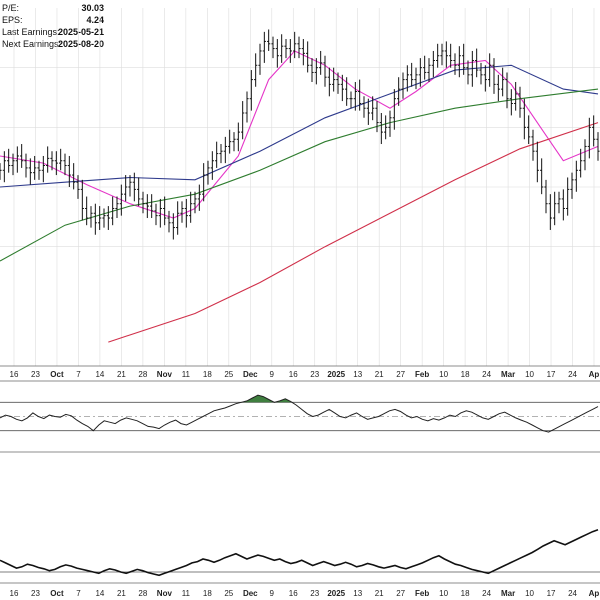  Describe the element at coordinates (99, 593) in the screenshot. I see `x-tick-label: 14` at that location.